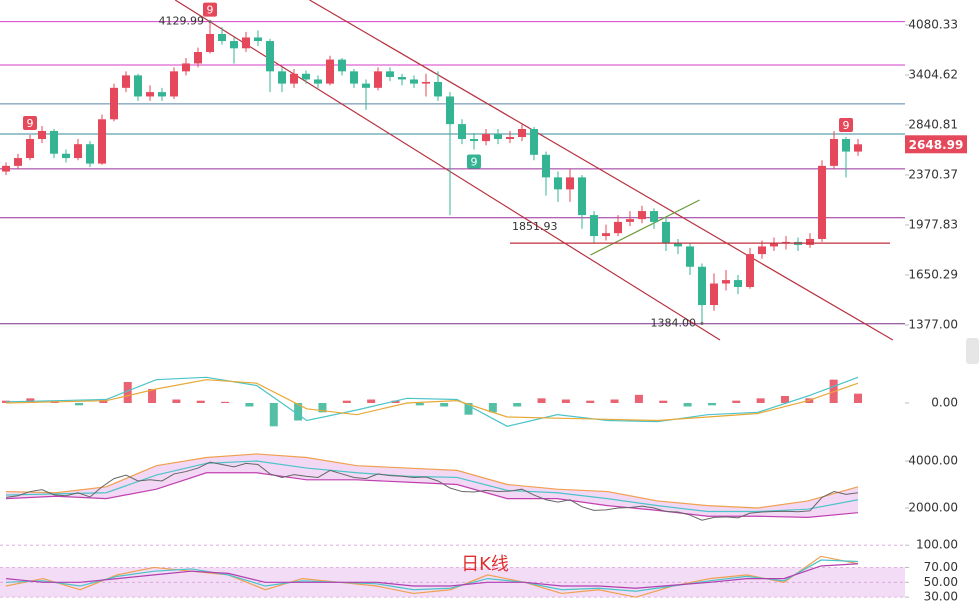  Describe the element at coordinates (933, 460) in the screenshot. I see `y-tick-label: 4000.00` at that location.